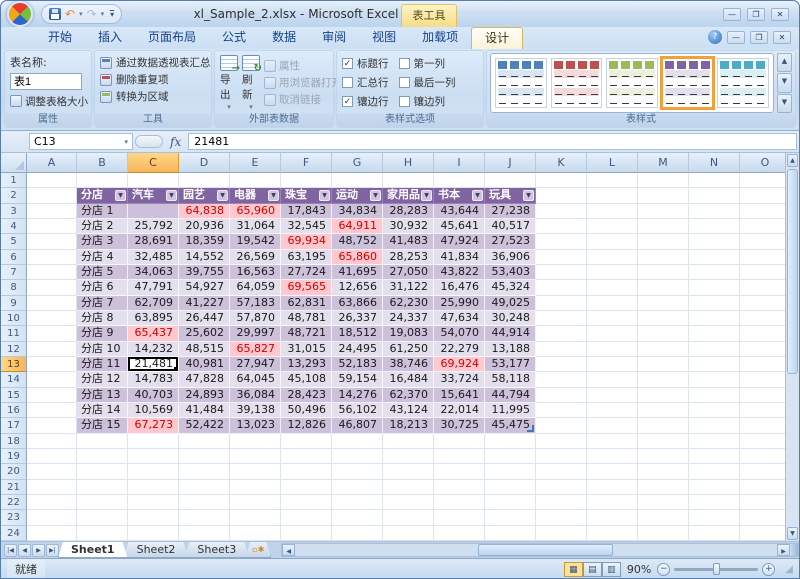  I want to click on formula-input: 21481, so click(492, 141).